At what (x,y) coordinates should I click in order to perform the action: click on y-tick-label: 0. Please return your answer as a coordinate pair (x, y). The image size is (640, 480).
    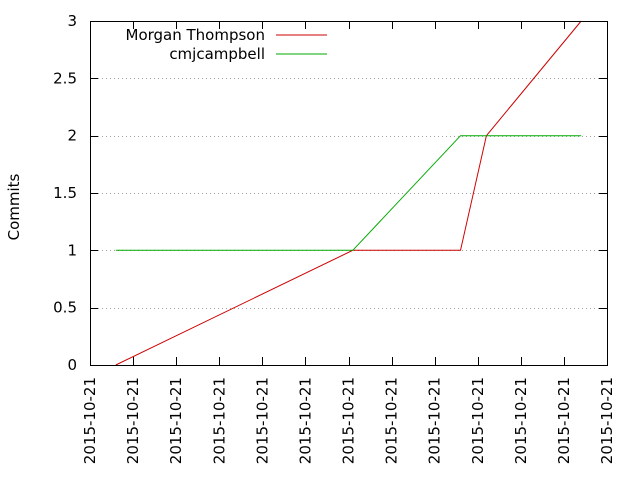
    Looking at the image, I should click on (72, 365).